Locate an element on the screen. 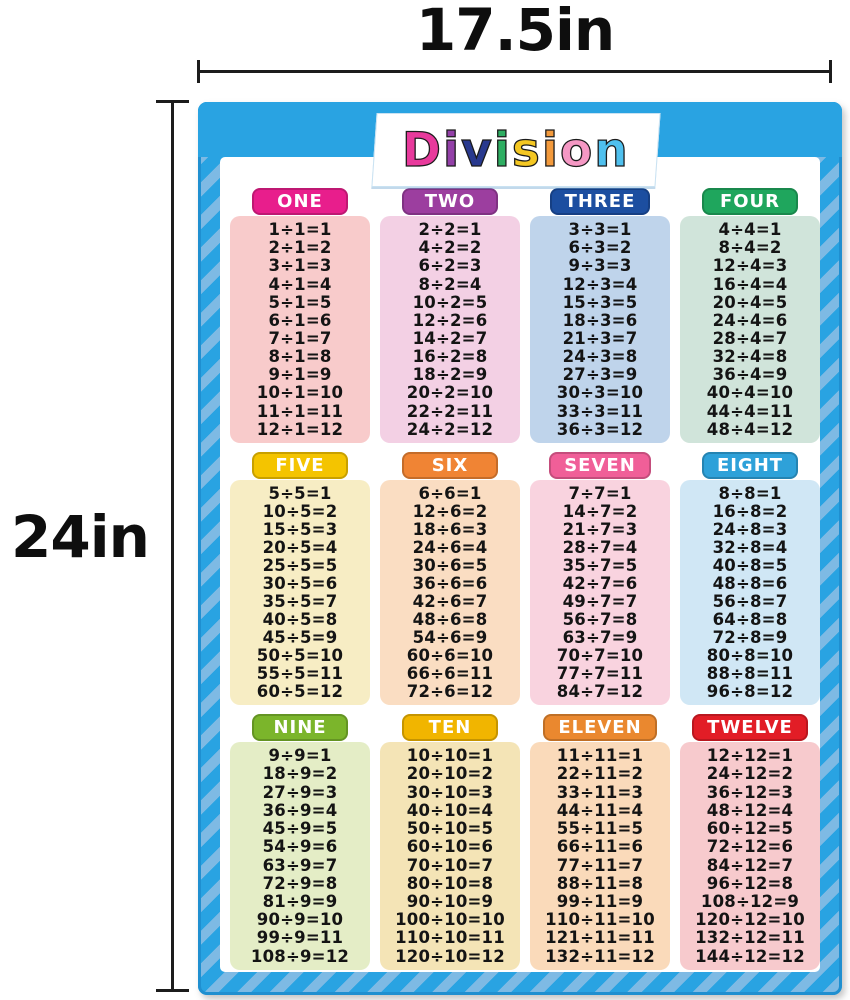 The width and height of the screenshot is (850, 1000). poster-title-banner: Division is located at coordinates (516, 150).